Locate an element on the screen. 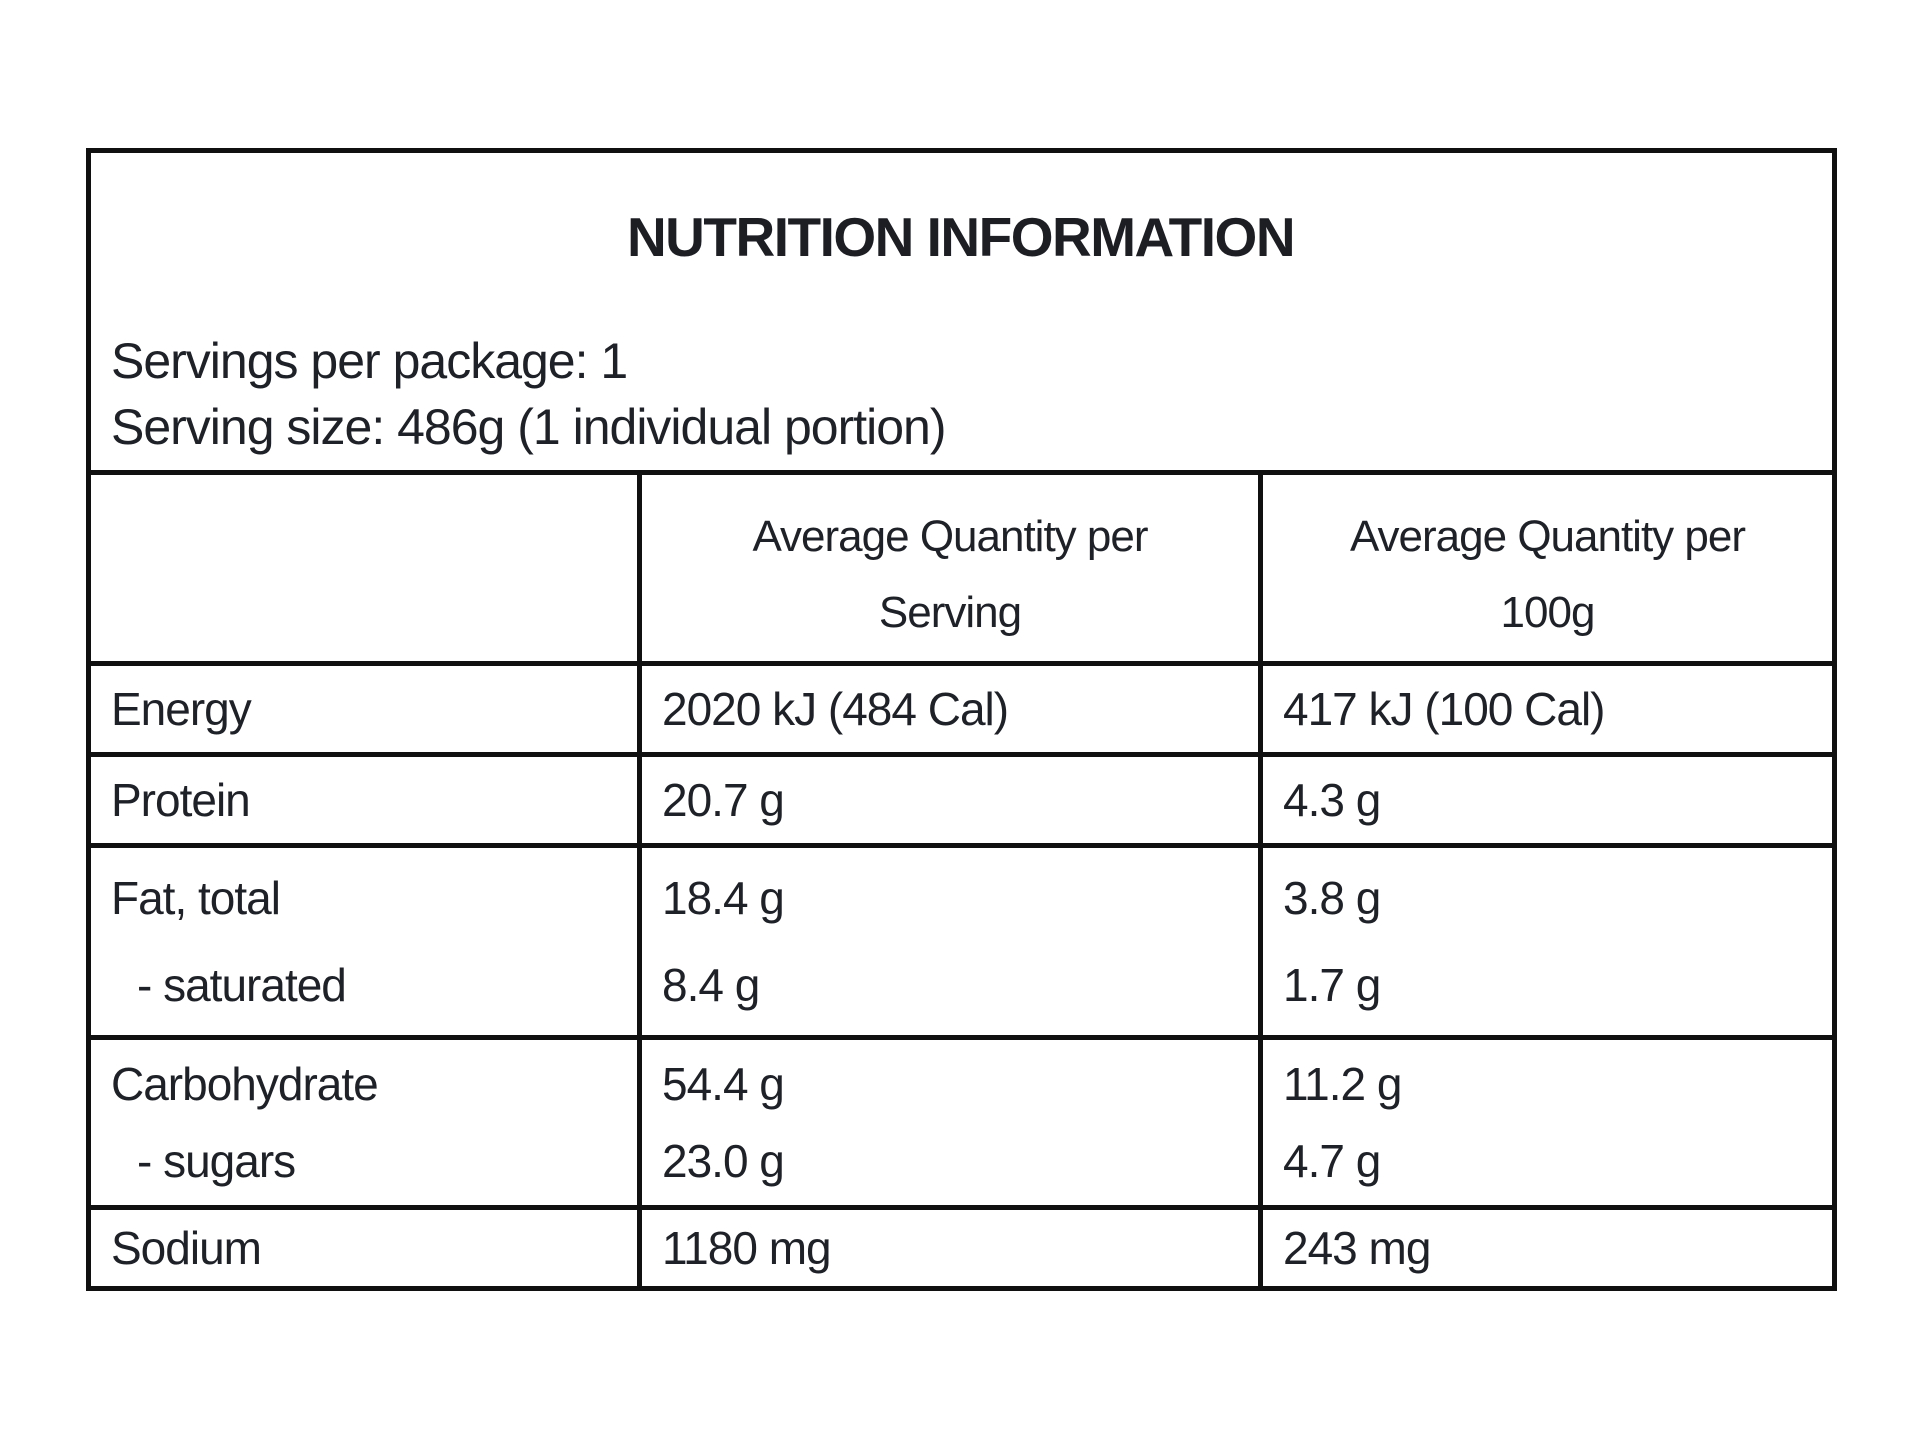 The image size is (1920, 1440). row-fat-total-label: Fat, total is located at coordinates (196, 897).